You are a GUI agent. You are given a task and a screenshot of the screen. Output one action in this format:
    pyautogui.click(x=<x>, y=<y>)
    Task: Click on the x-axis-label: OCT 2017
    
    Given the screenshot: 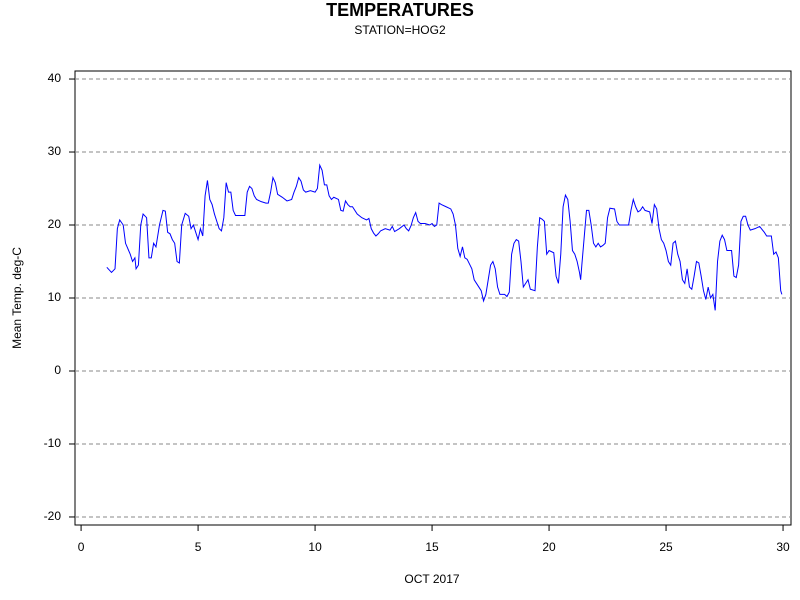 What is the action you would take?
    pyautogui.click(x=431, y=579)
    